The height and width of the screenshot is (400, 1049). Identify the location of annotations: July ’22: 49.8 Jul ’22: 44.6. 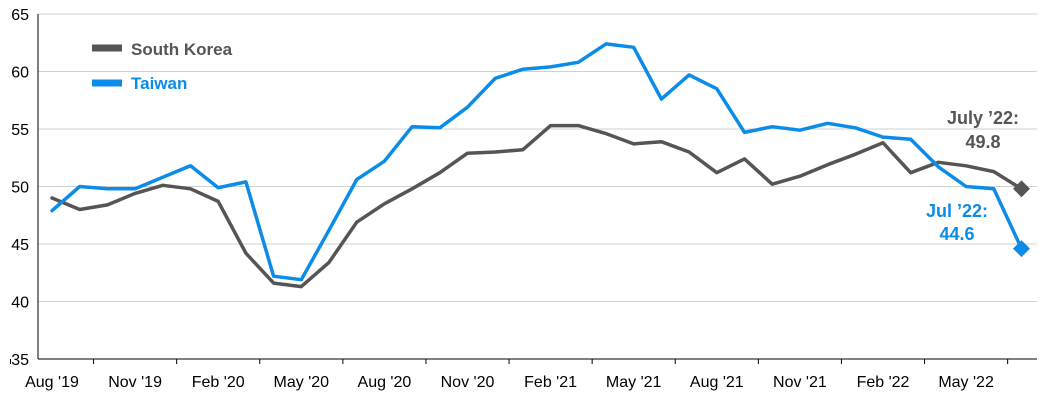
(972, 176).